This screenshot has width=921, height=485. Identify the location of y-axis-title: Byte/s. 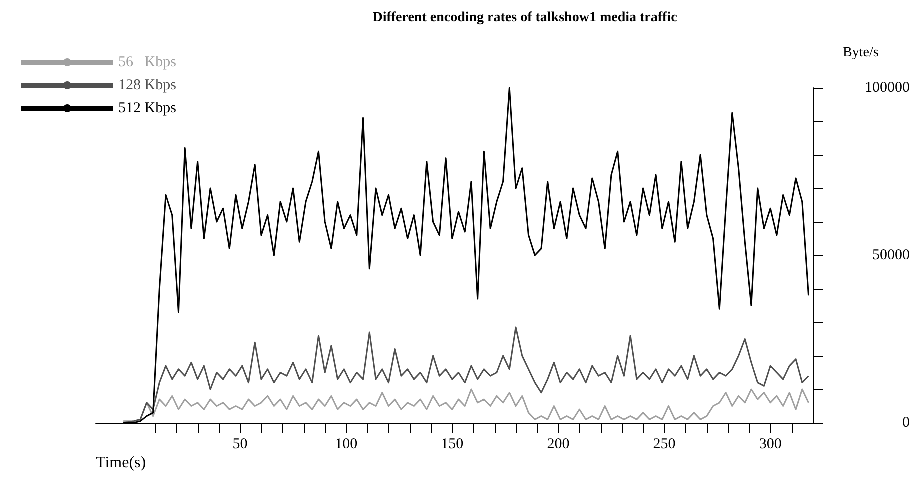
(861, 53).